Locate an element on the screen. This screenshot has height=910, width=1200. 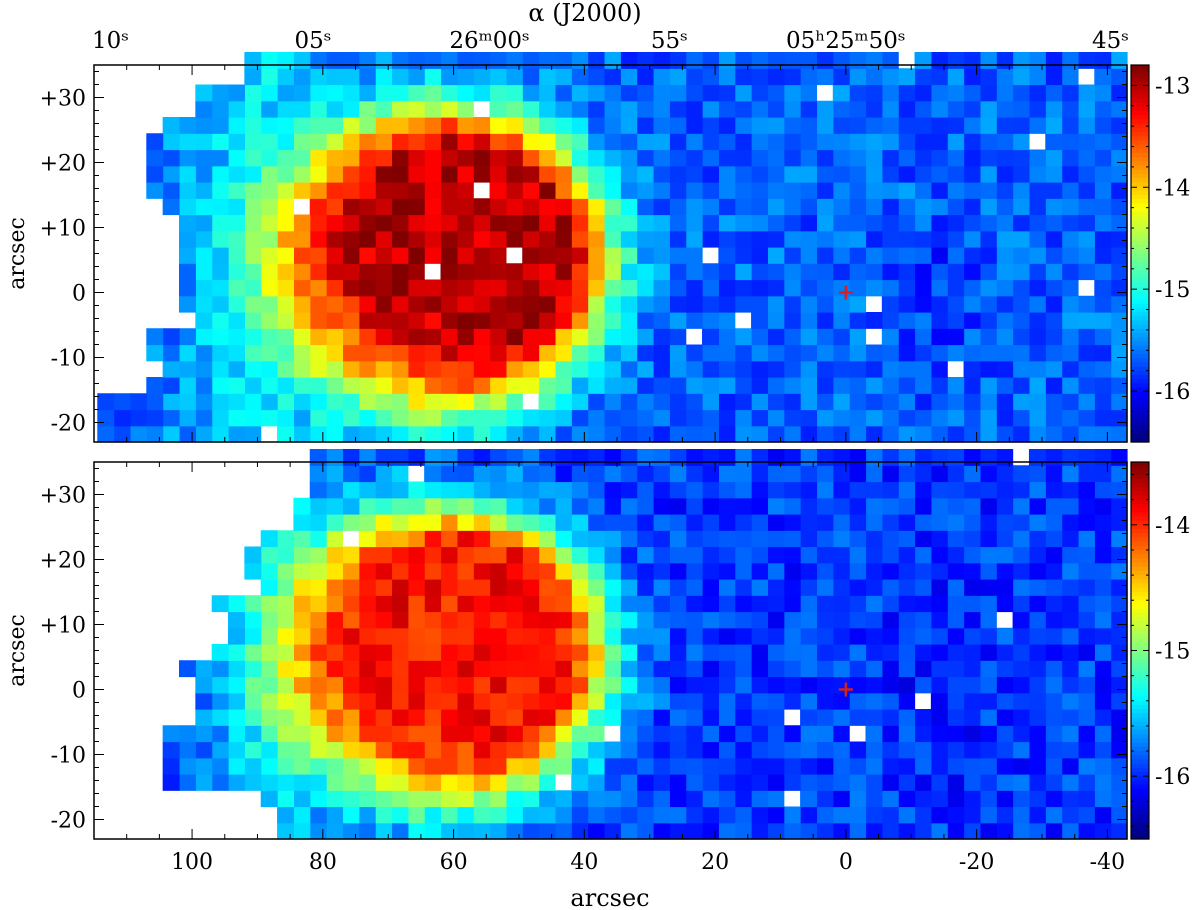
top-axis-title: α (J2000) is located at coordinates (584, 13).